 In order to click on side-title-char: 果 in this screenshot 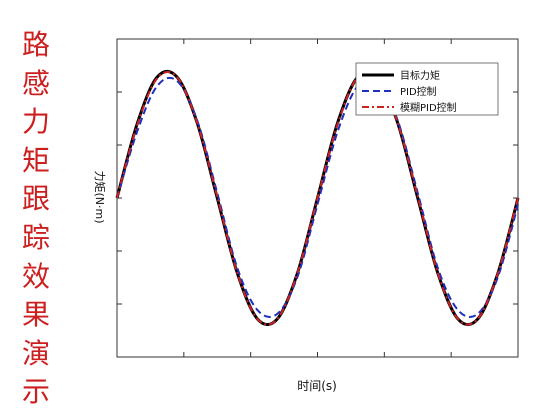, I will do `click(35, 315)`.